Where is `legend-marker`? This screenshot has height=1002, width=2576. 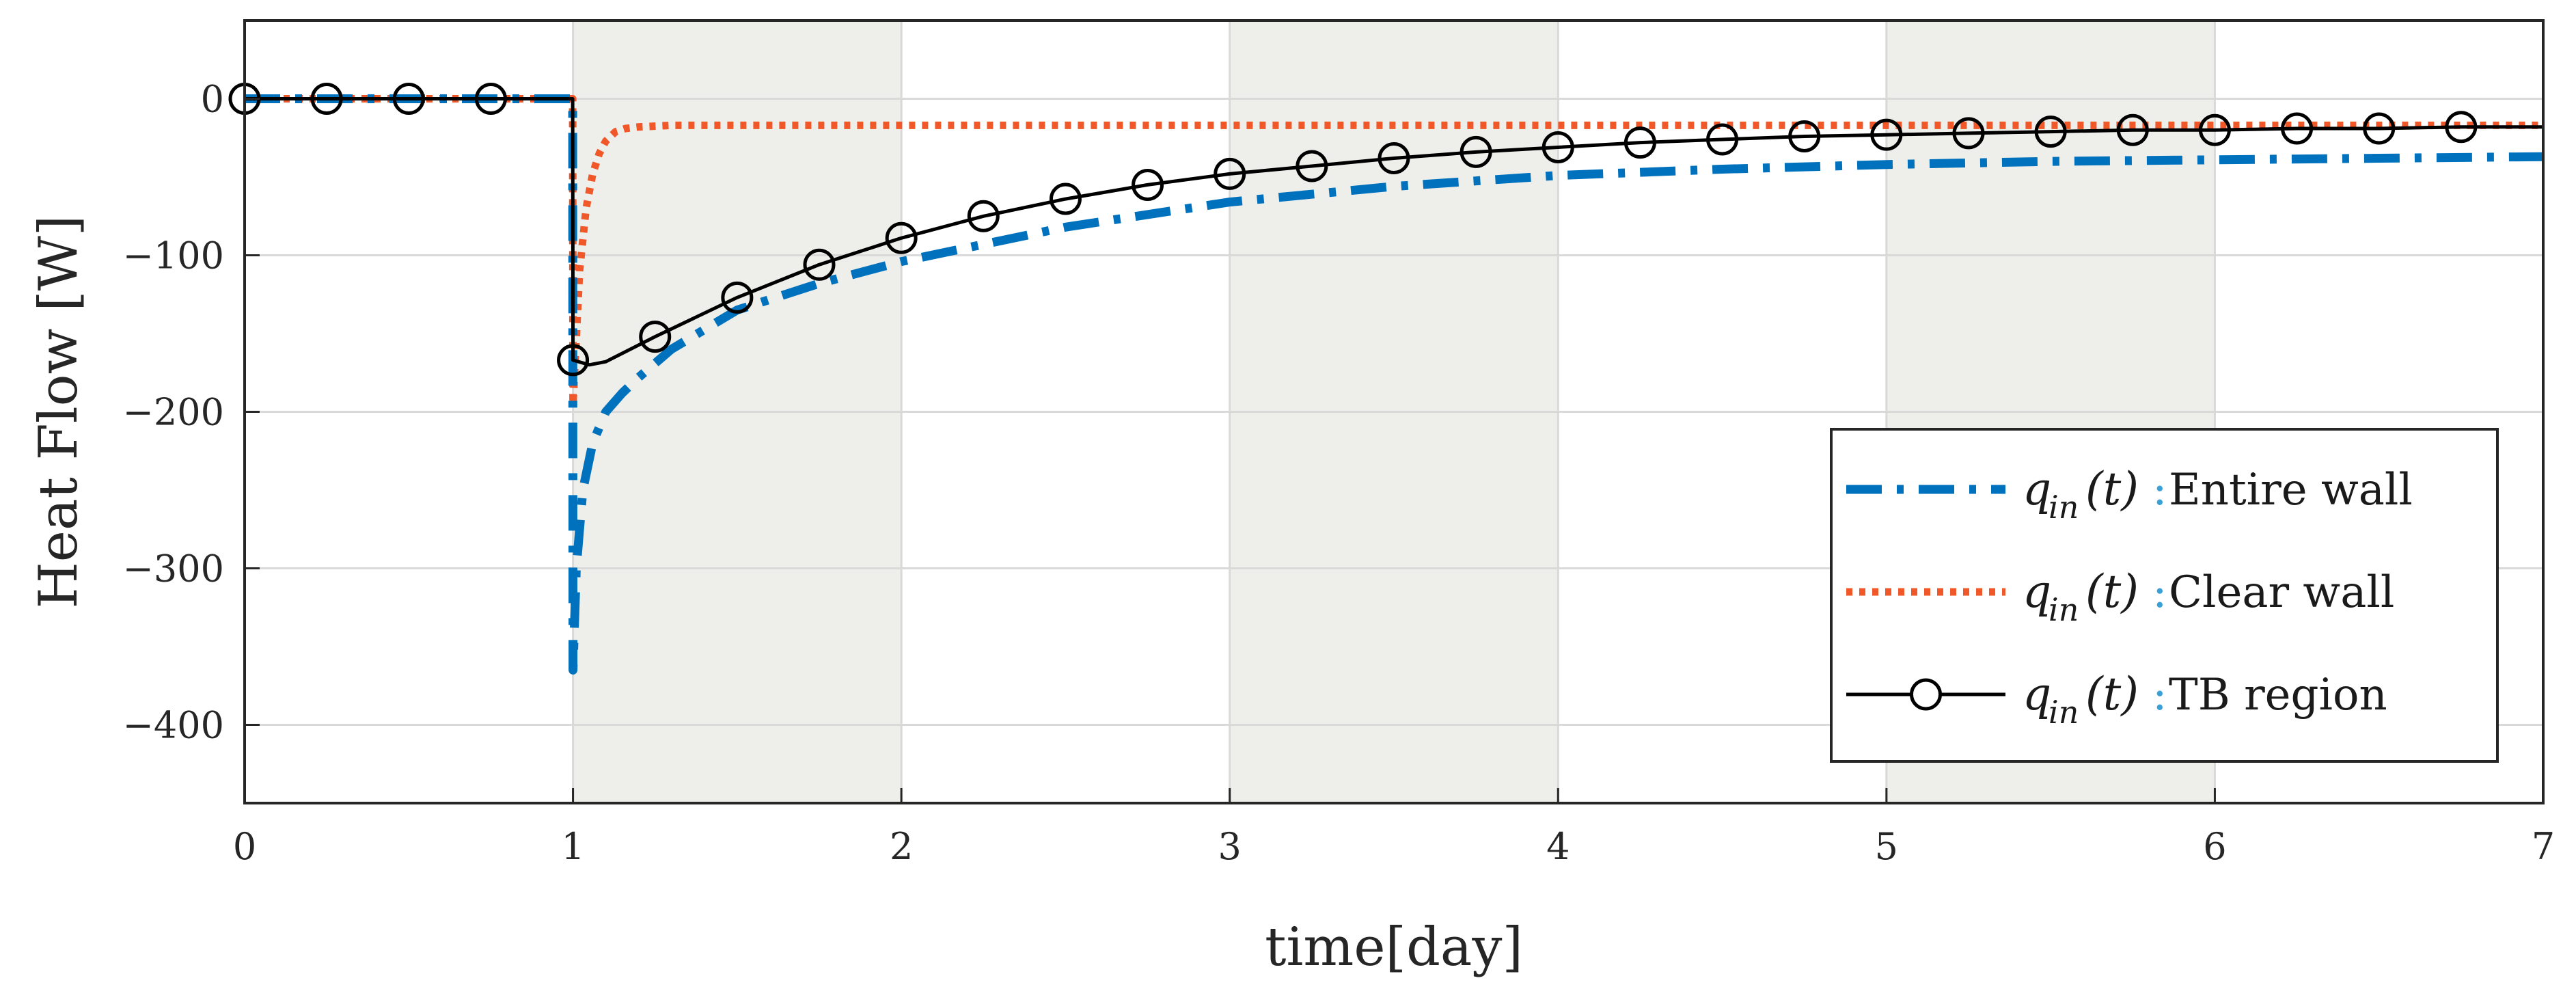 legend-marker is located at coordinates (1926, 694).